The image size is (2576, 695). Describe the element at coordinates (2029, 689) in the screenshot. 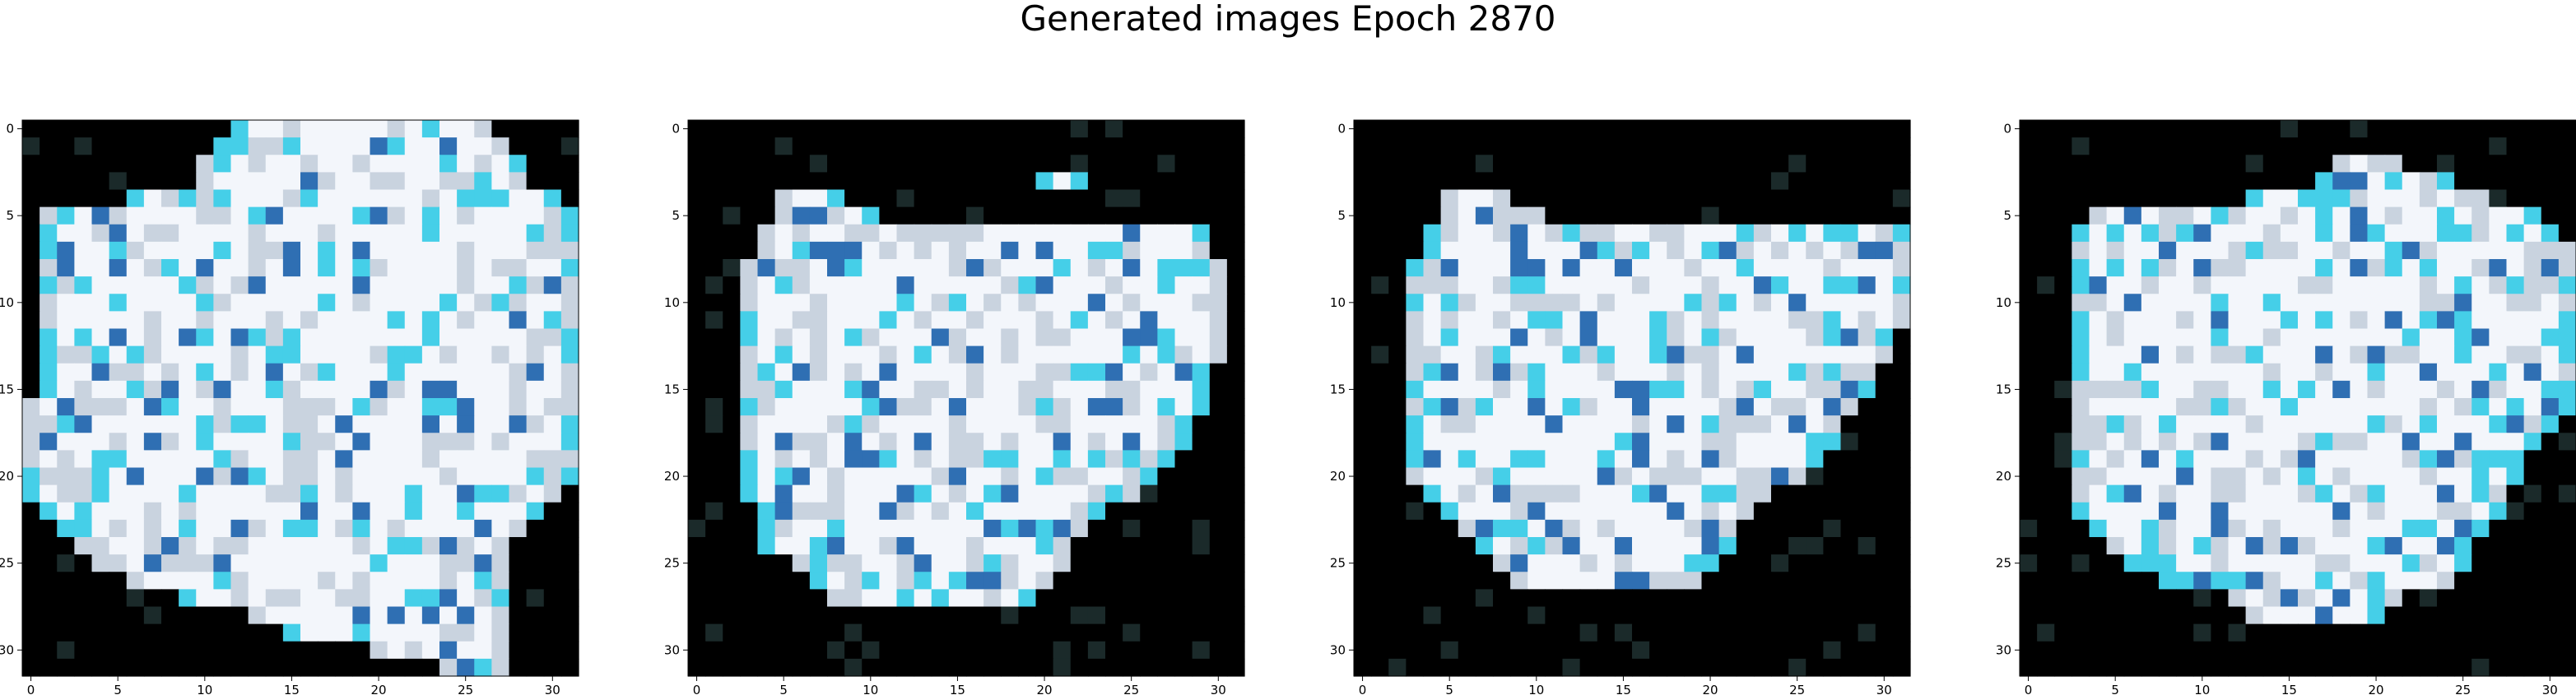

I see `x-tick-label: 0` at that location.